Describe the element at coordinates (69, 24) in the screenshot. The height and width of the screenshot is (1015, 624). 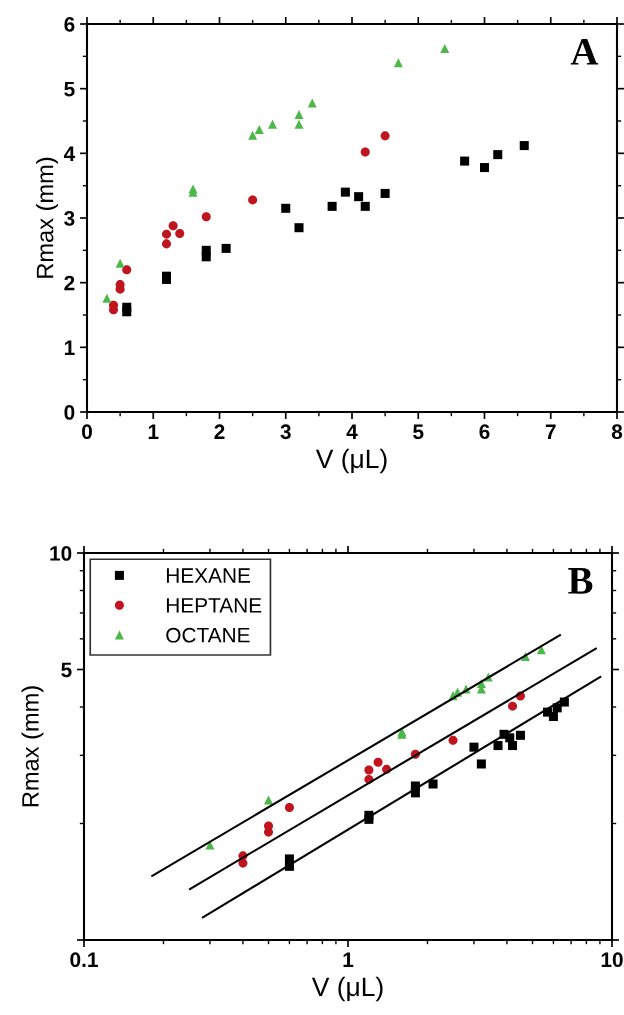
I see `y-tick-label: 6` at that location.